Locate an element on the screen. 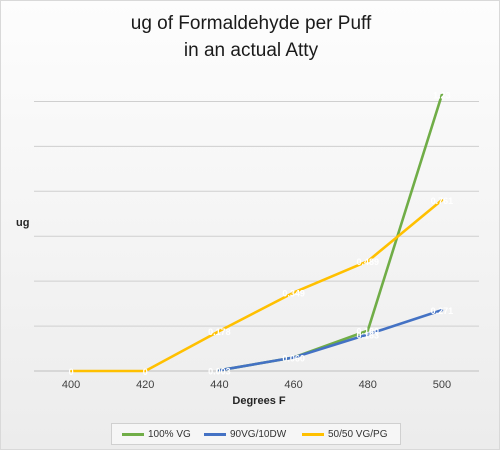 This screenshot has width=500, height=451. x-tick-label: 480 is located at coordinates (368, 385).